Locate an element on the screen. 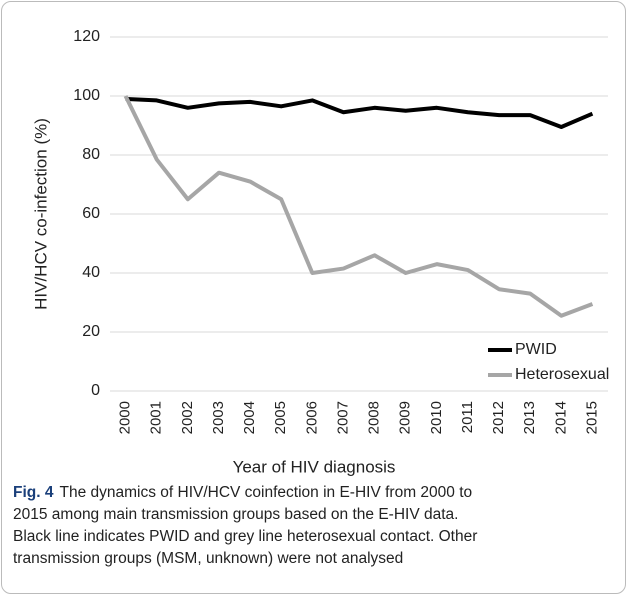 Image resolution: width=629 pixels, height=597 pixels. x-tick-label: 2000 is located at coordinates (125, 417).